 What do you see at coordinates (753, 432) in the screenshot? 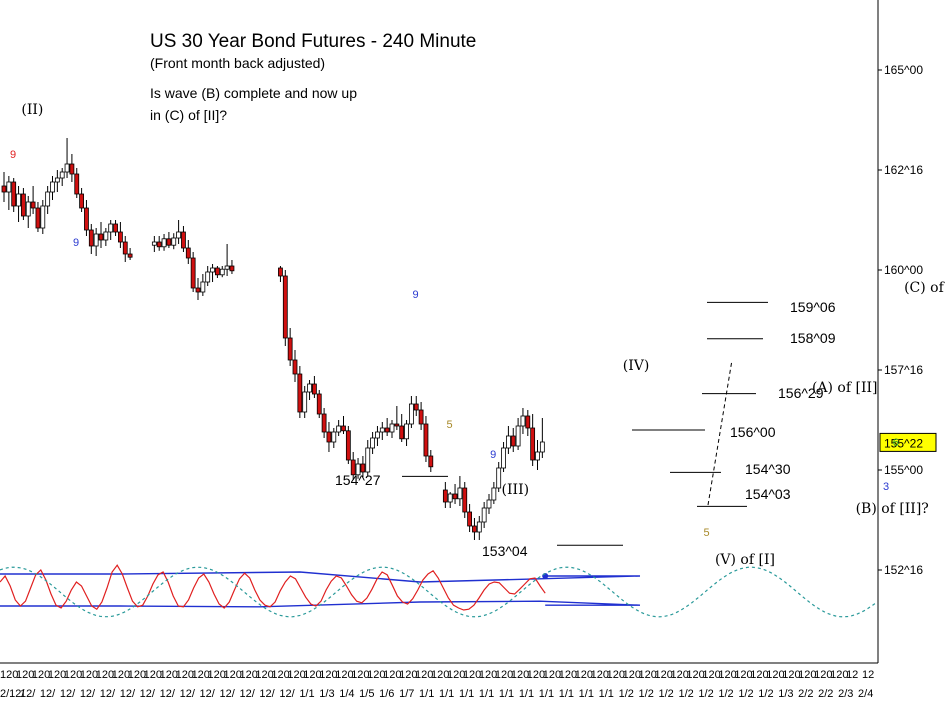
I see `price-target-label: 156^00` at bounding box center [753, 432].